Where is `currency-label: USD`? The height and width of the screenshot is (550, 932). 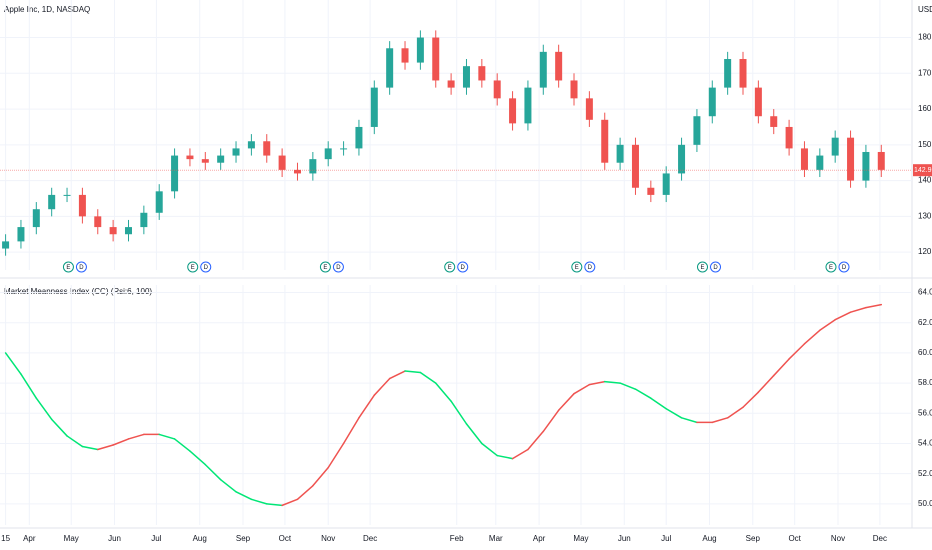
currency-label: USD is located at coordinates (925, 9).